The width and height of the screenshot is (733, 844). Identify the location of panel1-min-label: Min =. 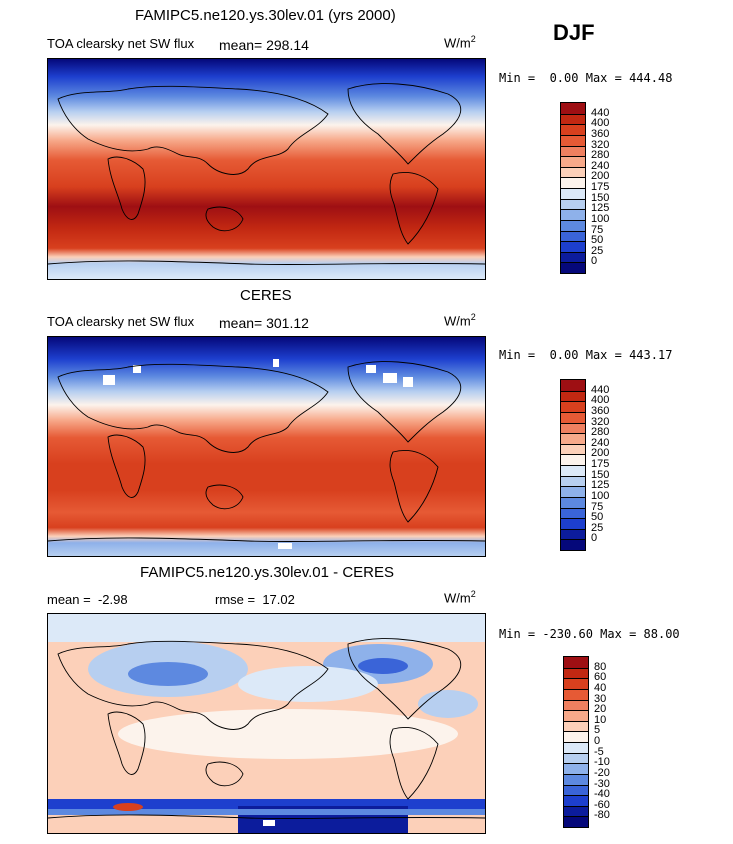
(517, 78).